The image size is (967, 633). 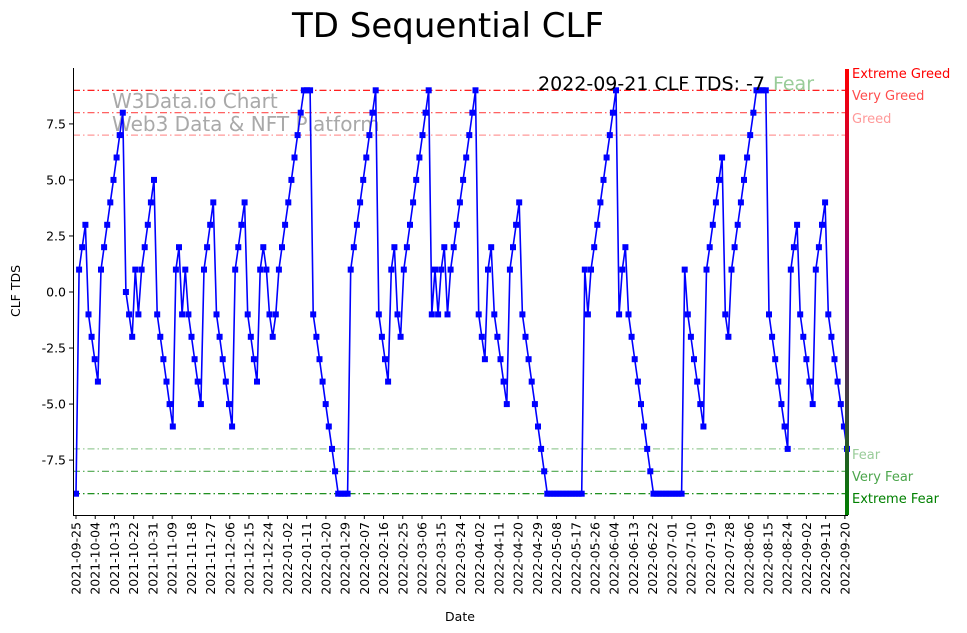 I want to click on x-tick-label-37: 2022-08-24, so click(x=787, y=558).